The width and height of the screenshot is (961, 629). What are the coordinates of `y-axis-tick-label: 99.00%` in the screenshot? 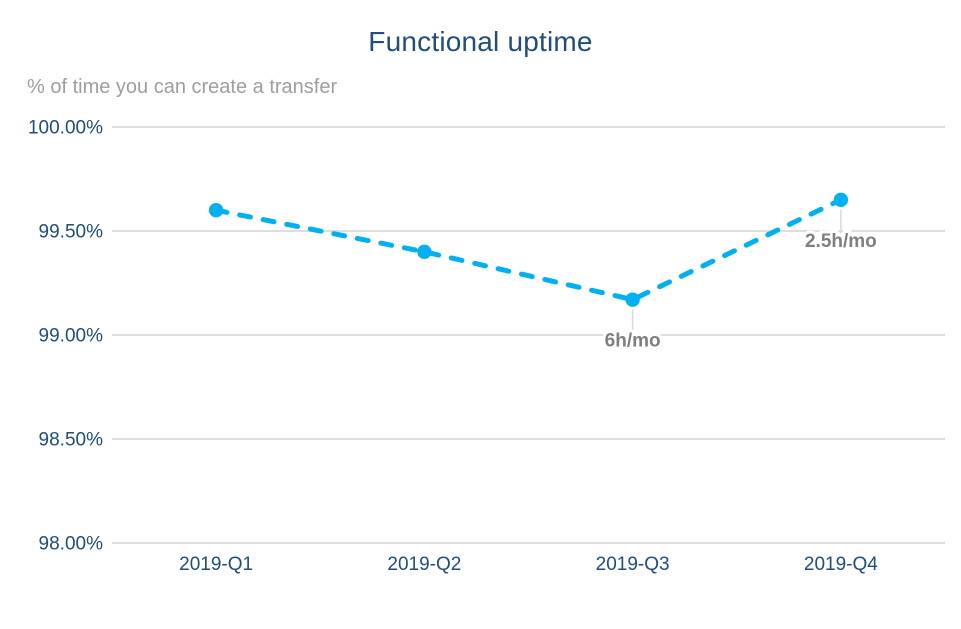 It's located at (71, 336).